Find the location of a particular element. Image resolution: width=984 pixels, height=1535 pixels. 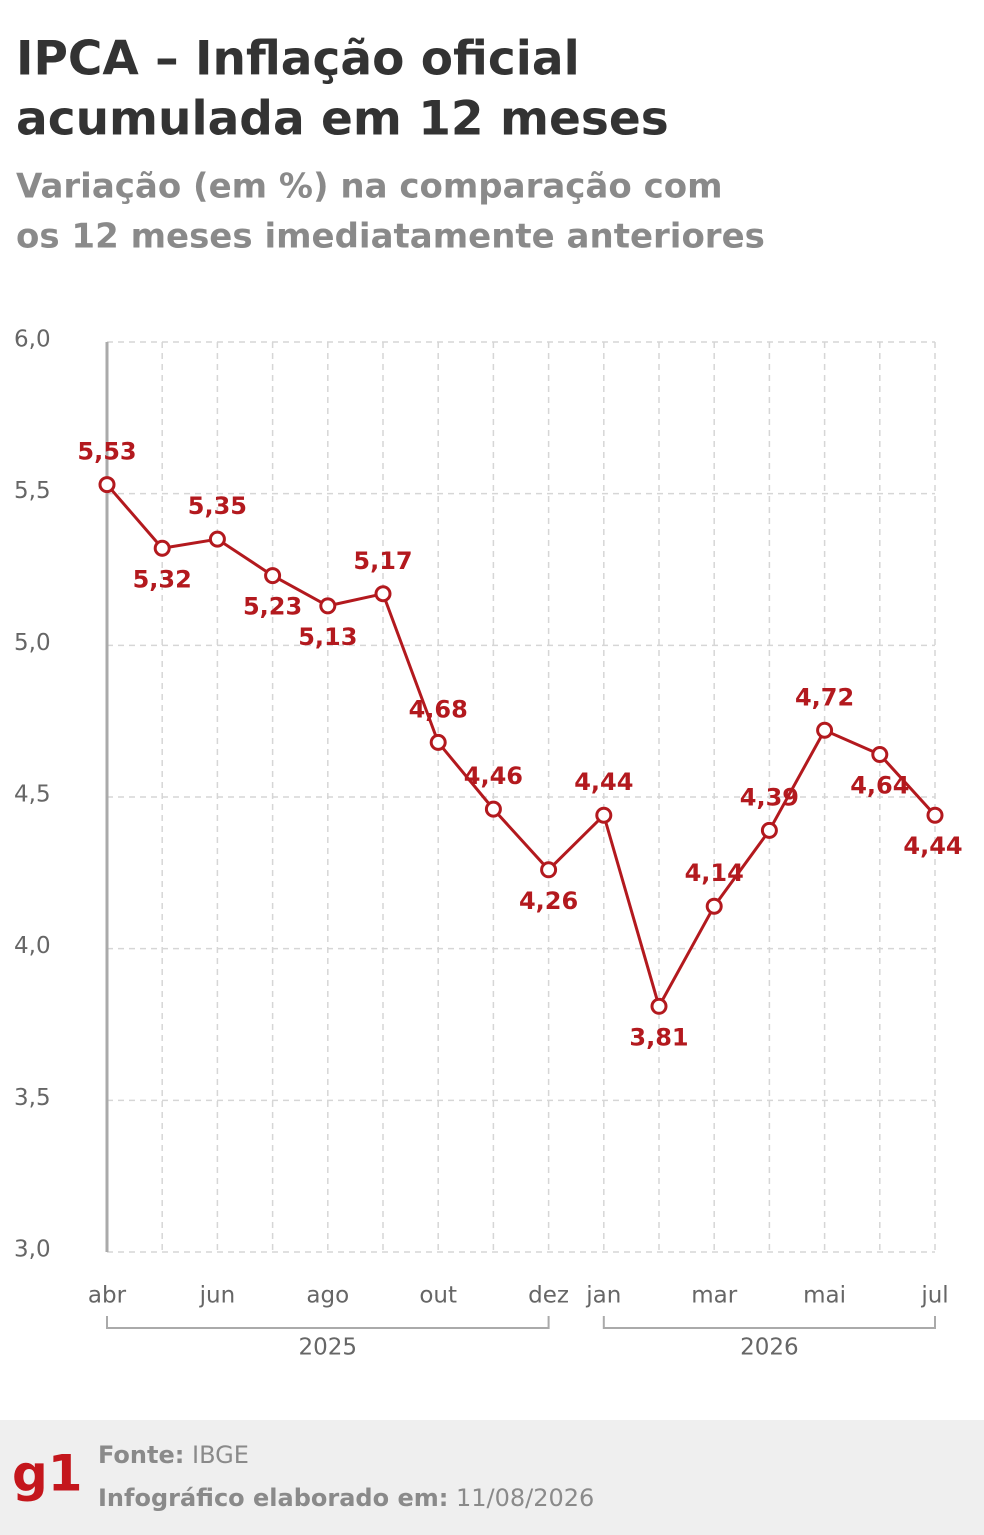

y-tick-label: 3,0 is located at coordinates (32, 1250).